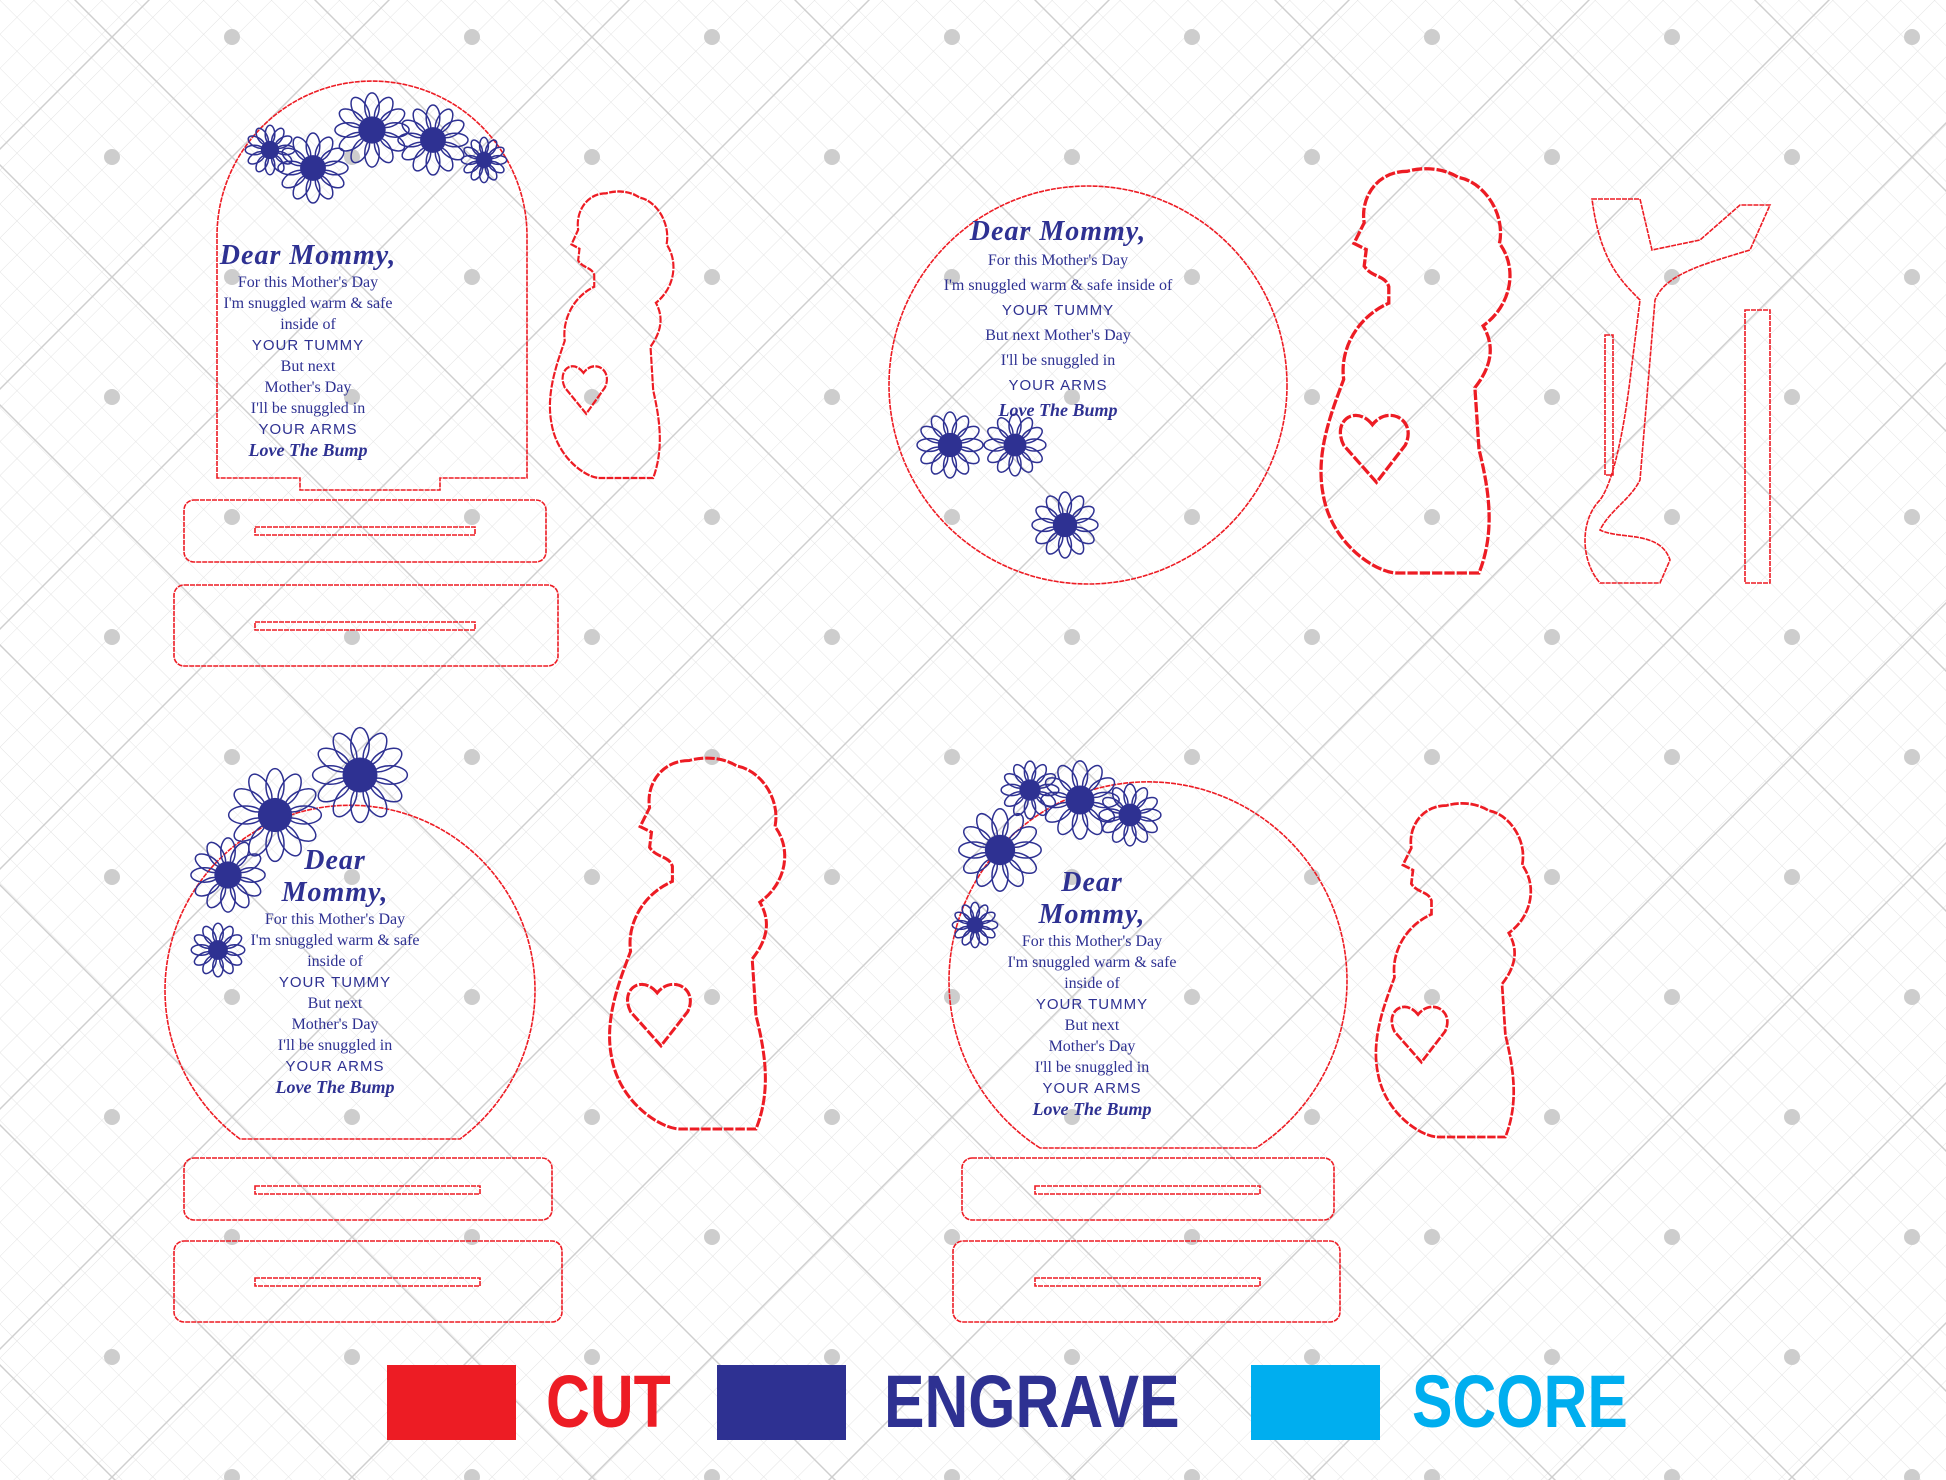  Describe the element at coordinates (335, 940) in the screenshot. I see `message-line: I'm snuggled warm & safe` at that location.